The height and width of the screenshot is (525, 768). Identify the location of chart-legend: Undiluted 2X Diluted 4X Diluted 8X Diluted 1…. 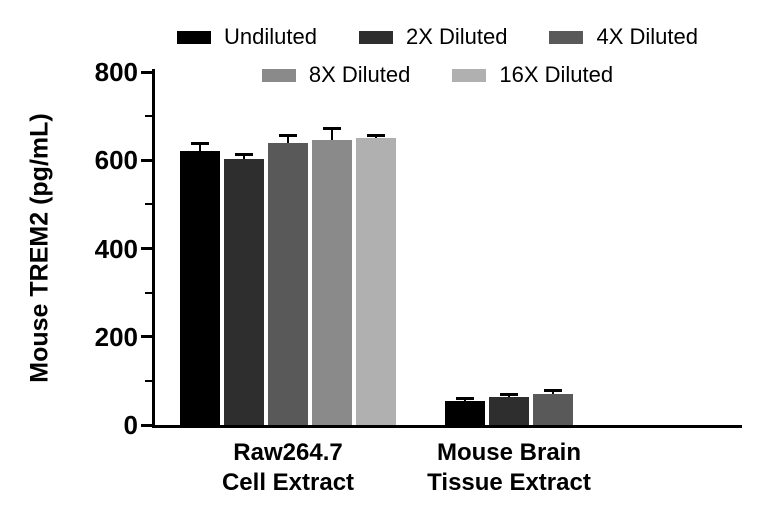
(437, 56).